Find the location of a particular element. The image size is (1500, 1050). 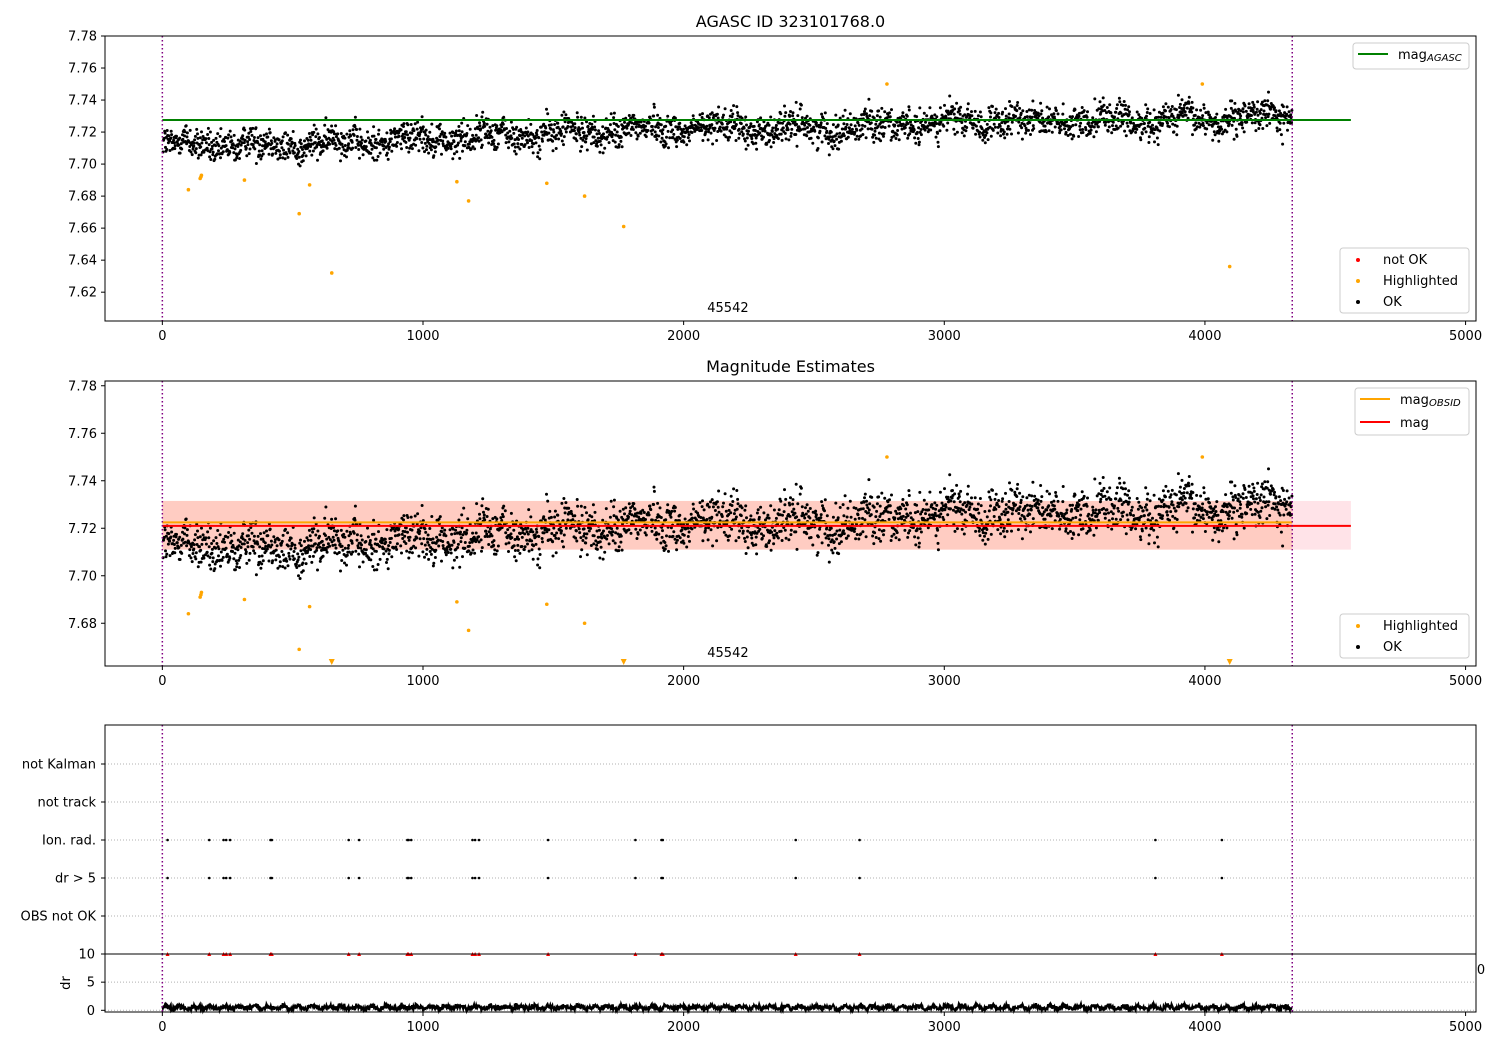

chart-title: AGASC ID 323101768.0 is located at coordinates (790, 21).